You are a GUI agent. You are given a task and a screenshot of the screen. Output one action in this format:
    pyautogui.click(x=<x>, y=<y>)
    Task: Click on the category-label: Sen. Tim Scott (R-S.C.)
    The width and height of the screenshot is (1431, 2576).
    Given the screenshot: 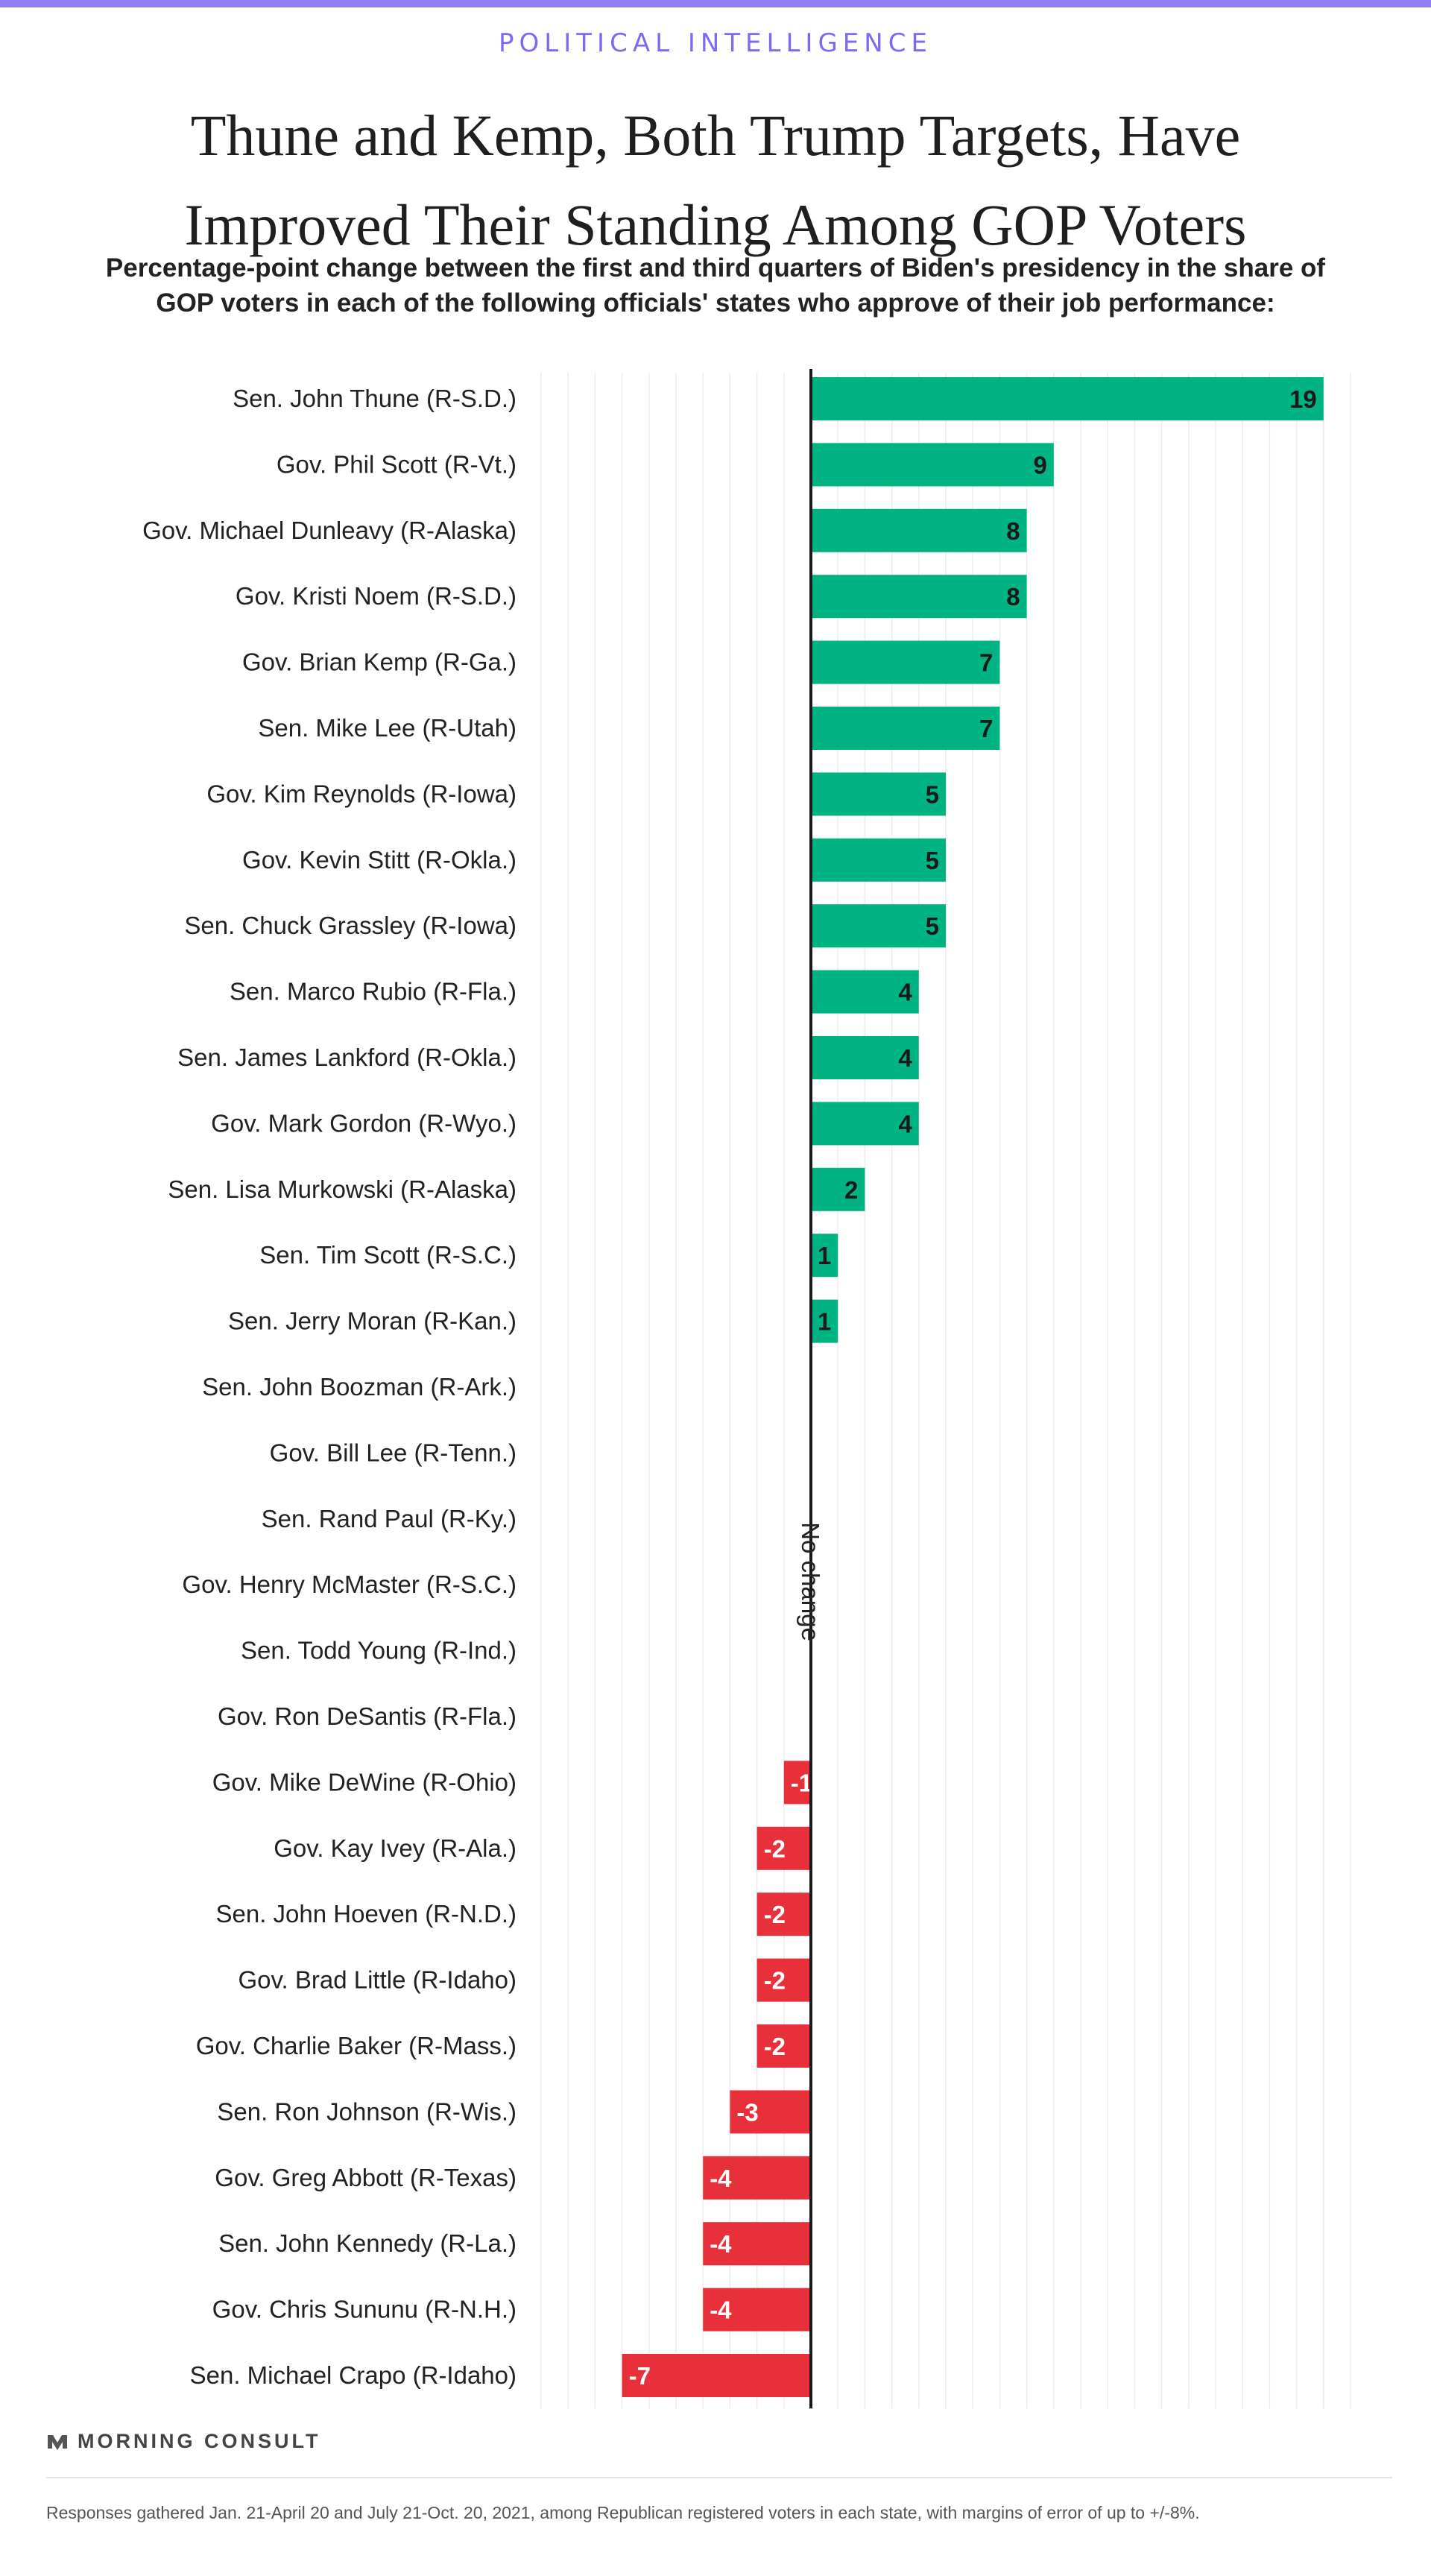 What is the action you would take?
    pyautogui.click(x=388, y=1255)
    